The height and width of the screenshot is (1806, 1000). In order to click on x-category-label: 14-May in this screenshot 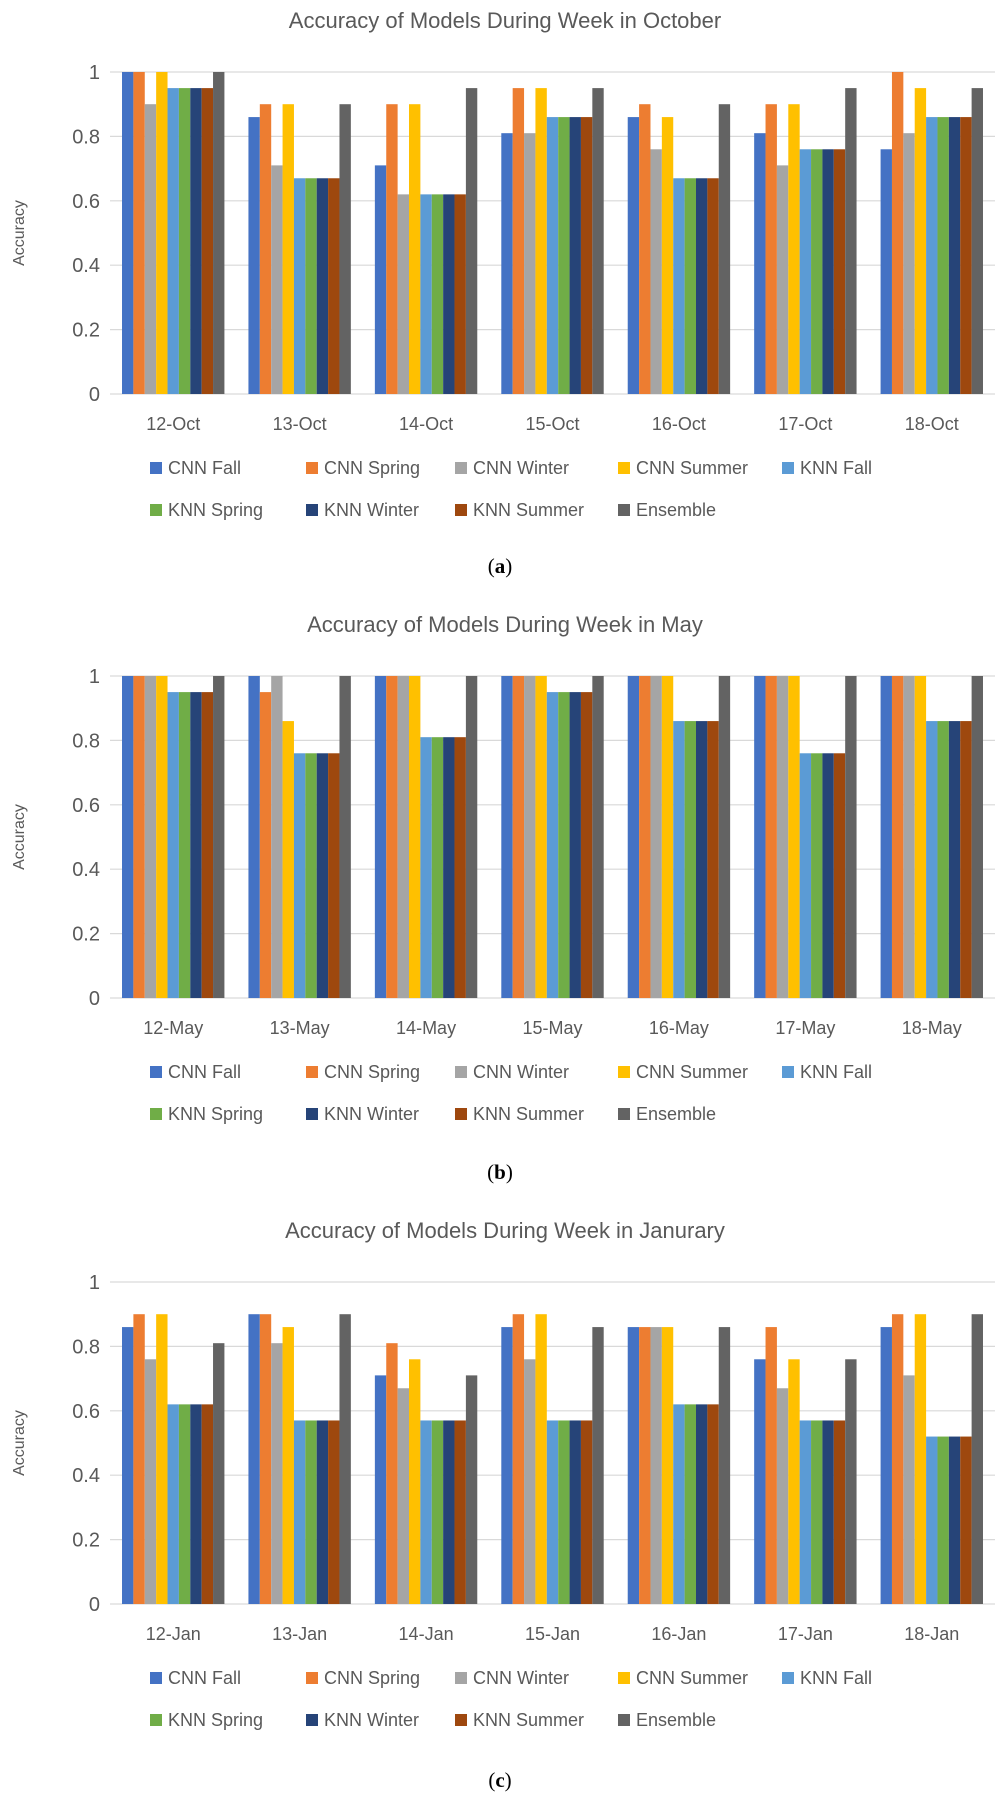, I will do `click(426, 1028)`.